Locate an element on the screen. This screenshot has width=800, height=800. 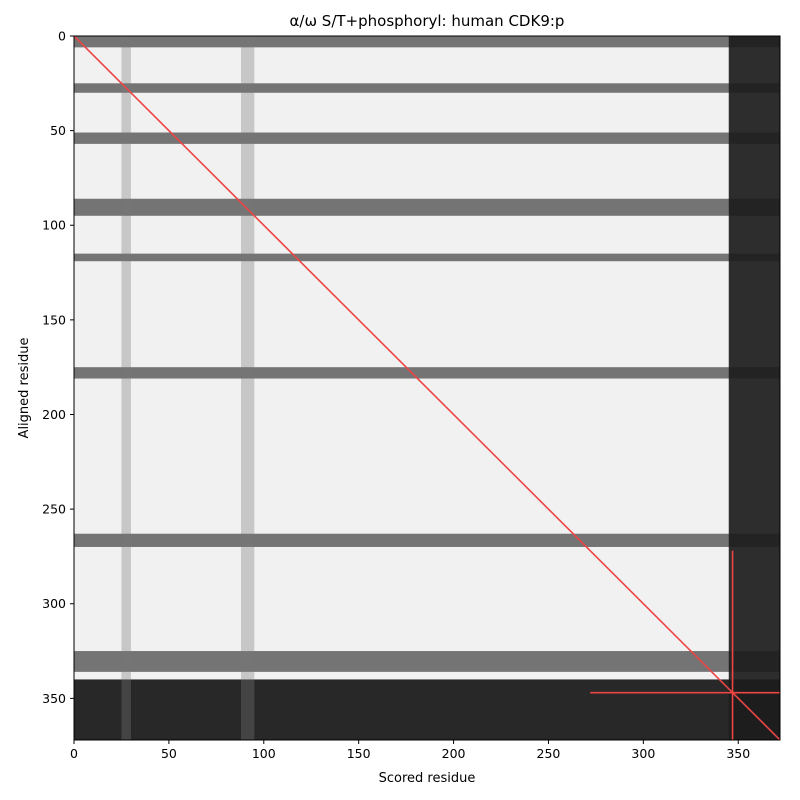
y-tick-label: 300 is located at coordinates (54, 603).